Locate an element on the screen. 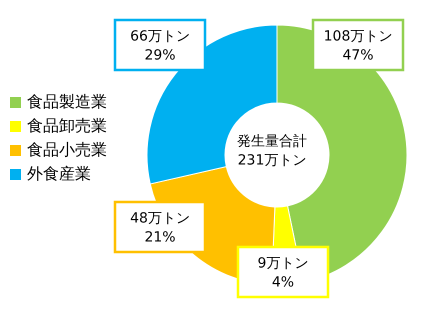  legend-label: 食品卸売業 is located at coordinates (67, 126).